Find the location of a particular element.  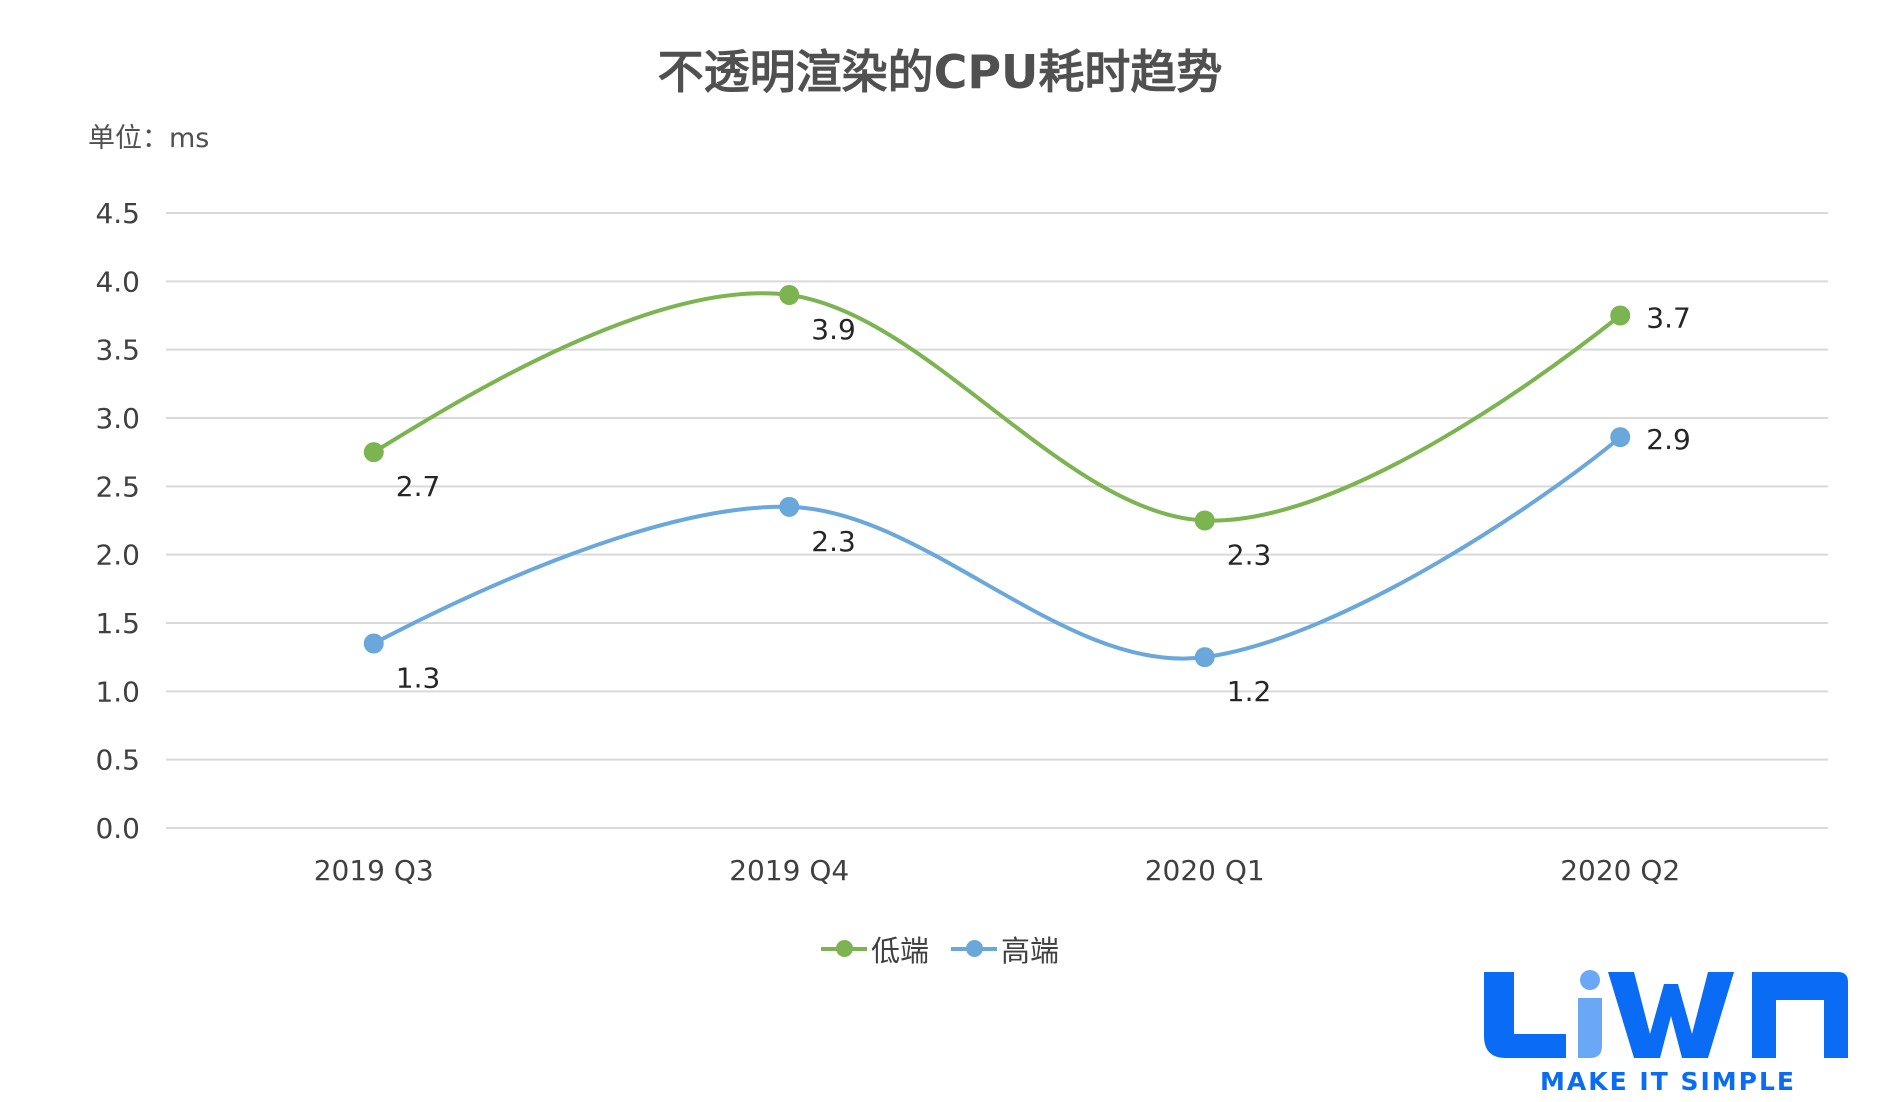

y-tick-label: 1.0 is located at coordinates (117, 691).